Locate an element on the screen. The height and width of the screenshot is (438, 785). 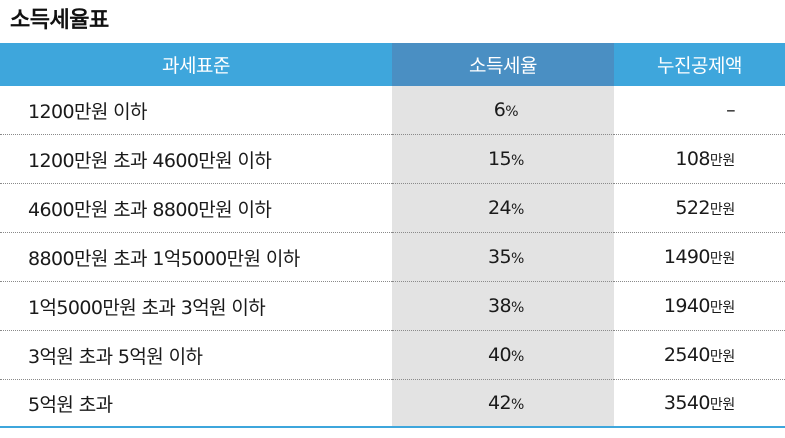
rate-value: 15 is located at coordinates (500, 159).